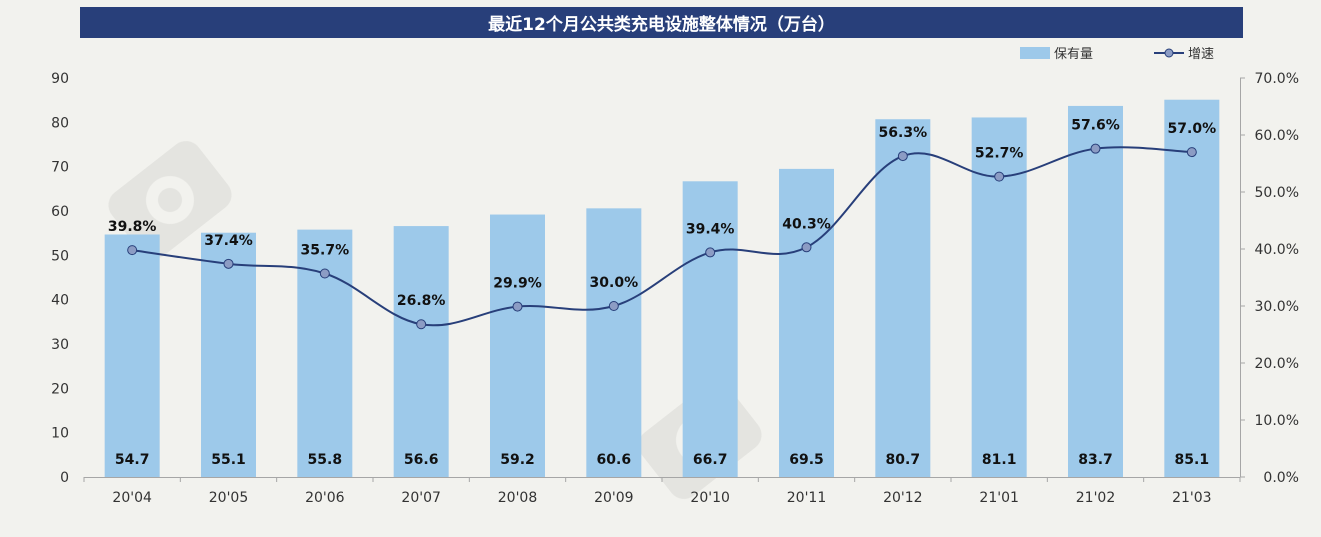 The width and height of the screenshot is (1321, 537). What do you see at coordinates (1117, 54) in the screenshot?
I see `legend: 保有量 增速` at bounding box center [1117, 54].